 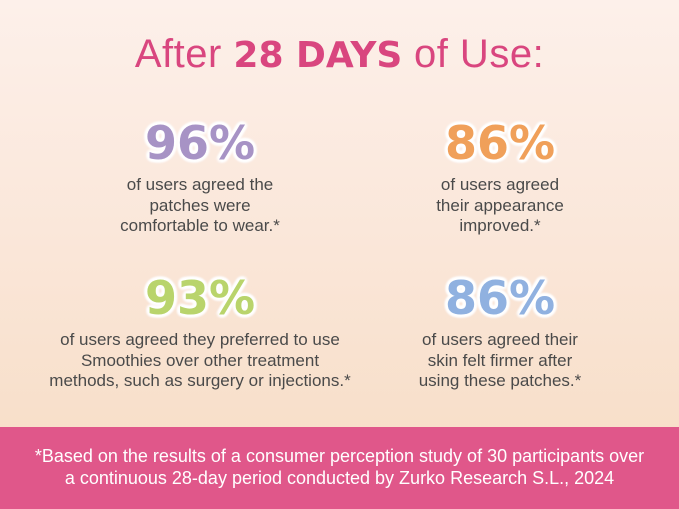 What do you see at coordinates (200, 298) in the screenshot?
I see `stat-value: 93%` at bounding box center [200, 298].